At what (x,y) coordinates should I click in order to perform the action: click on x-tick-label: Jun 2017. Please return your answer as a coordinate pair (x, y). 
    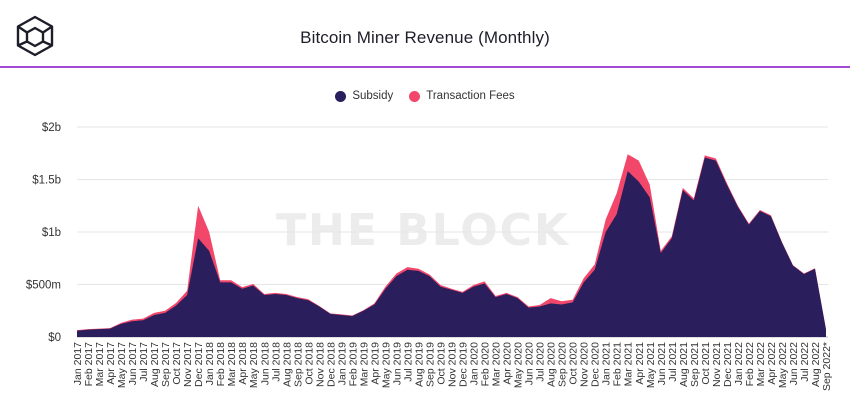
    Looking at the image, I should click on (133, 363).